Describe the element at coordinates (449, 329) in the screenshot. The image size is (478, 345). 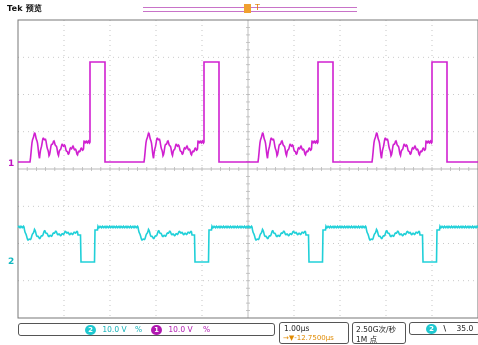
I see `trigger-readout: 2 \ 35.0` at that location.